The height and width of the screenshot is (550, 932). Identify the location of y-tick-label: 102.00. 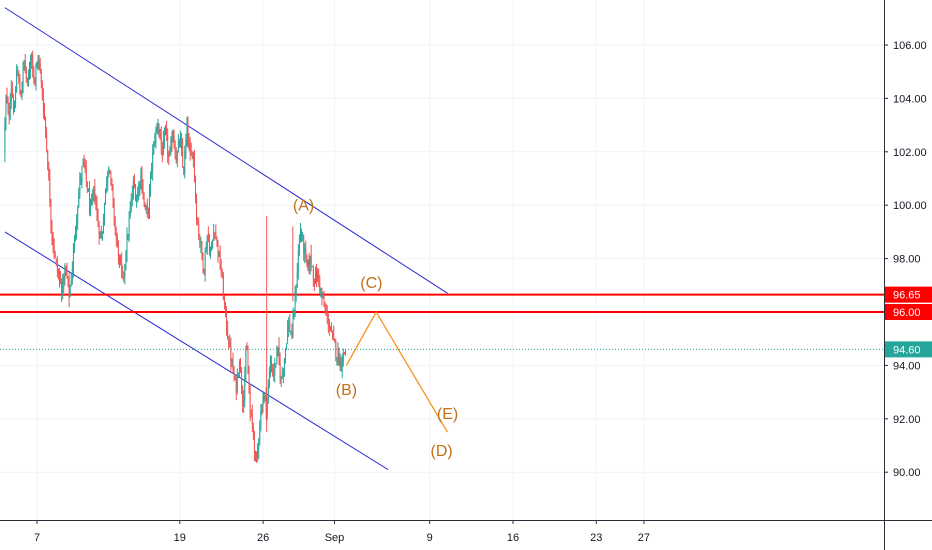
(910, 153).